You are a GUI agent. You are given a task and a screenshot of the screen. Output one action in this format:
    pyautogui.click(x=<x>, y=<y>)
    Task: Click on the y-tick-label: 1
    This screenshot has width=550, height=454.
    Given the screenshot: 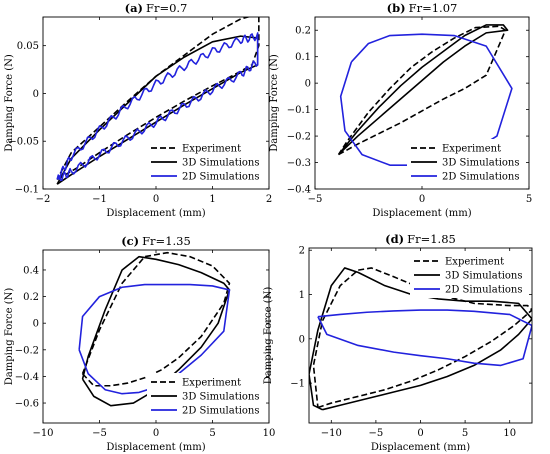 What is the action you would take?
    pyautogui.click(x=302, y=295)
    